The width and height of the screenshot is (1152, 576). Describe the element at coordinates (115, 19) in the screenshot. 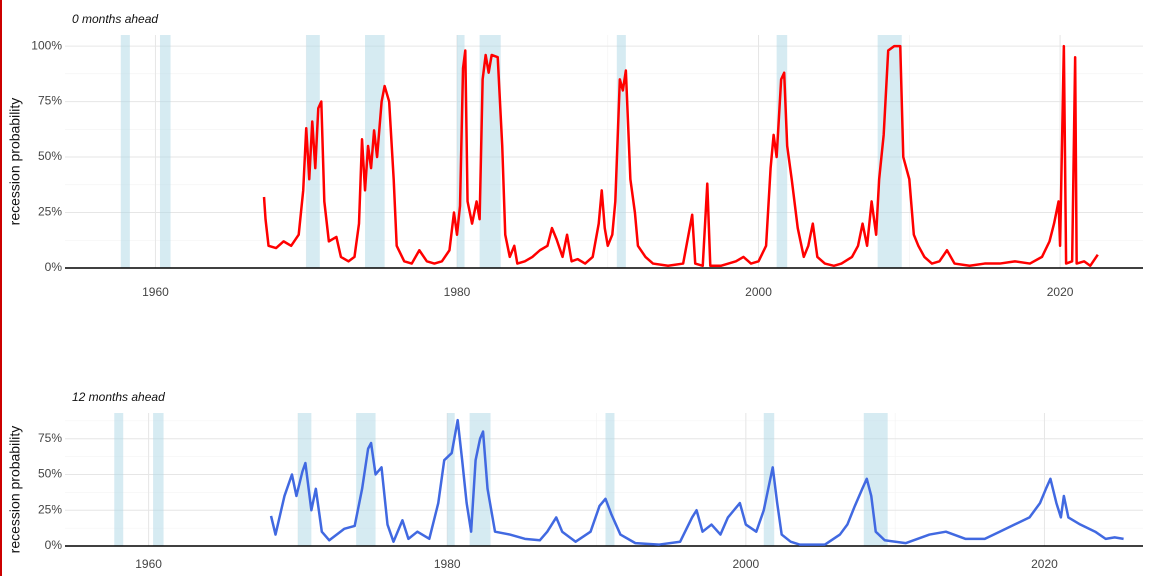

I see `panel-subtitle: 0 months ahead` at that location.